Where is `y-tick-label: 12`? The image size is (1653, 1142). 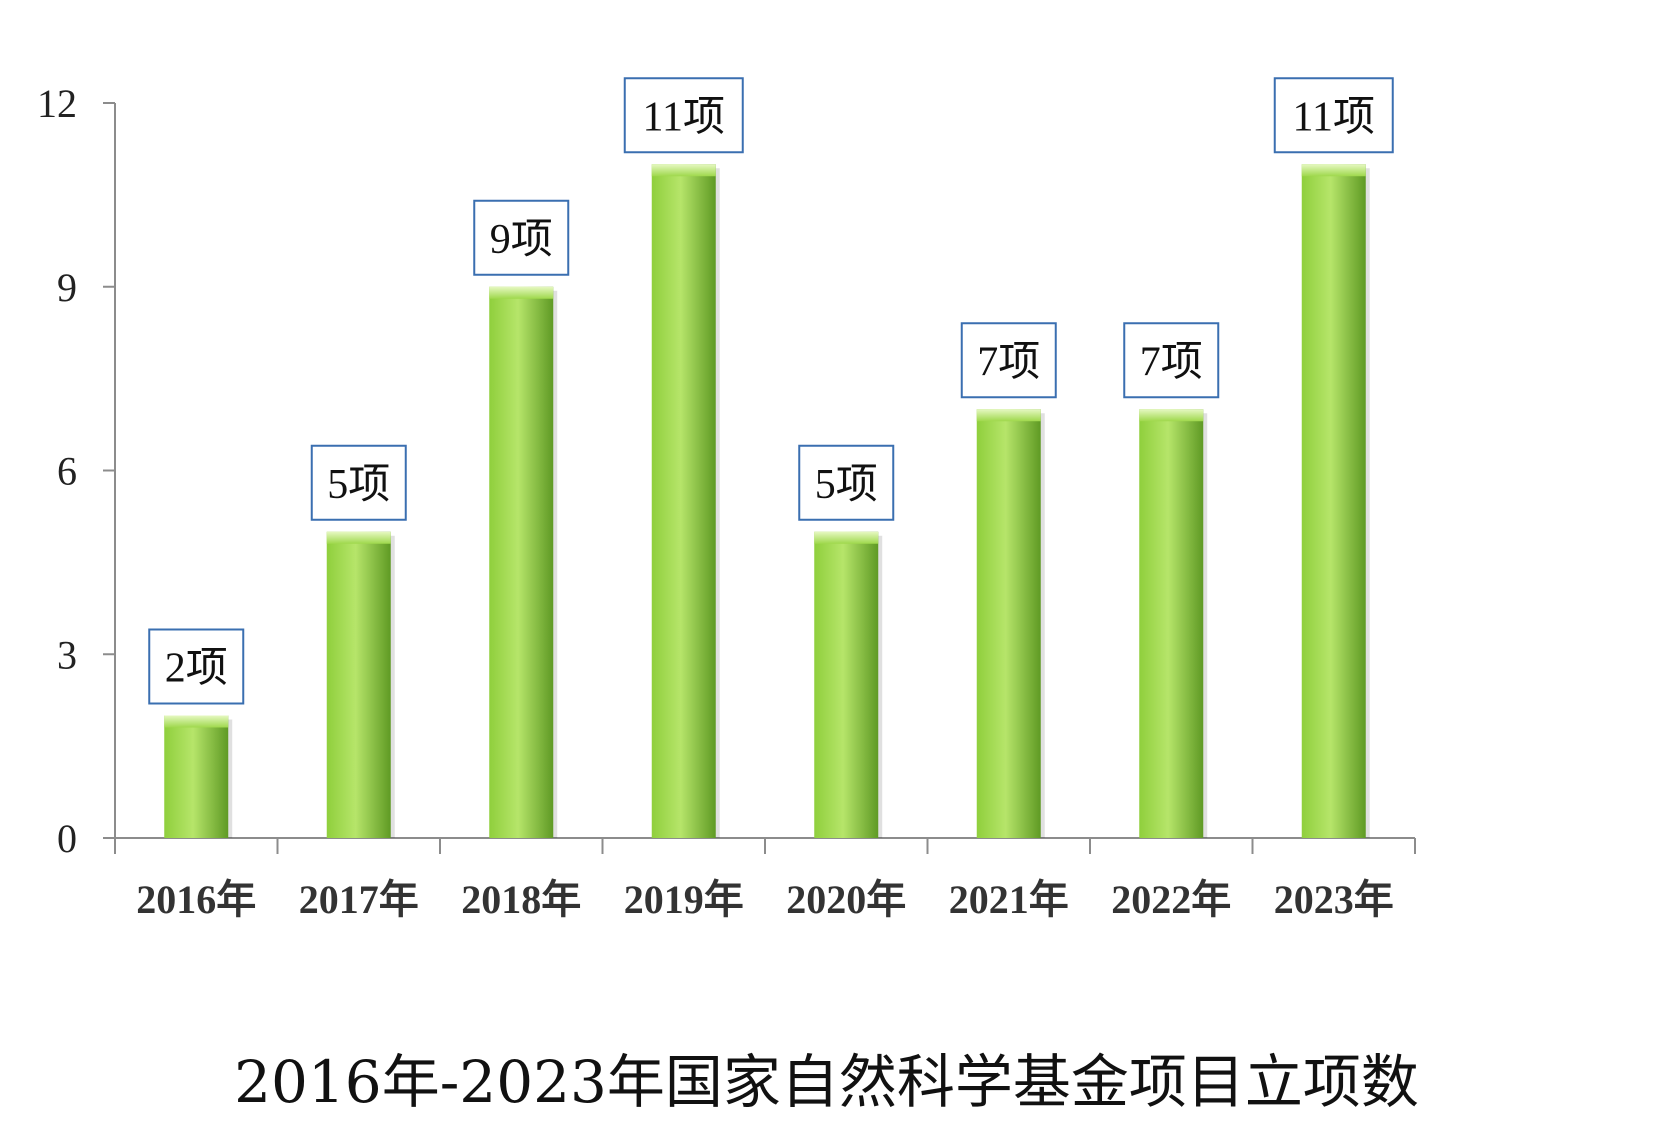 y-tick-label: 12 is located at coordinates (57, 103).